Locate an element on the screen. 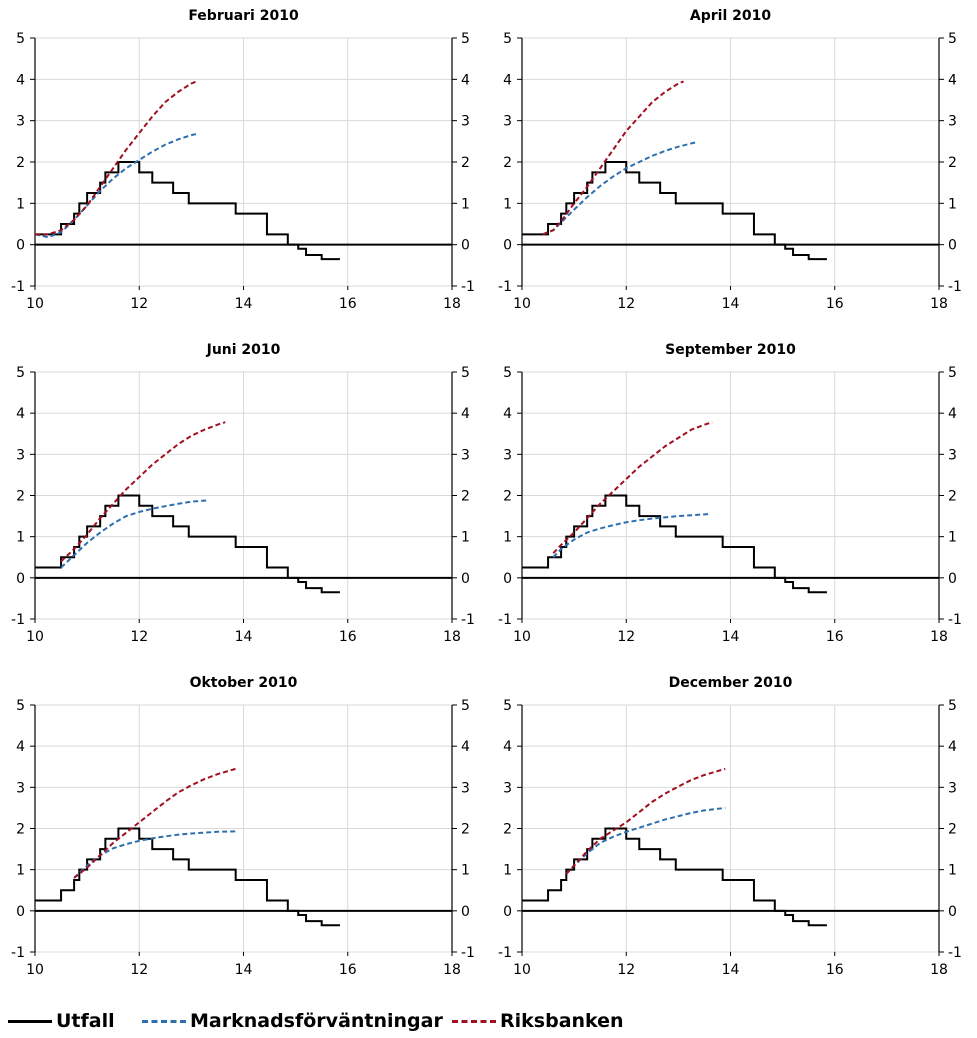 The image size is (977, 1038). legend: Utfall Marknadsförväntningar Riksbanken is located at coordinates (488, 1021).